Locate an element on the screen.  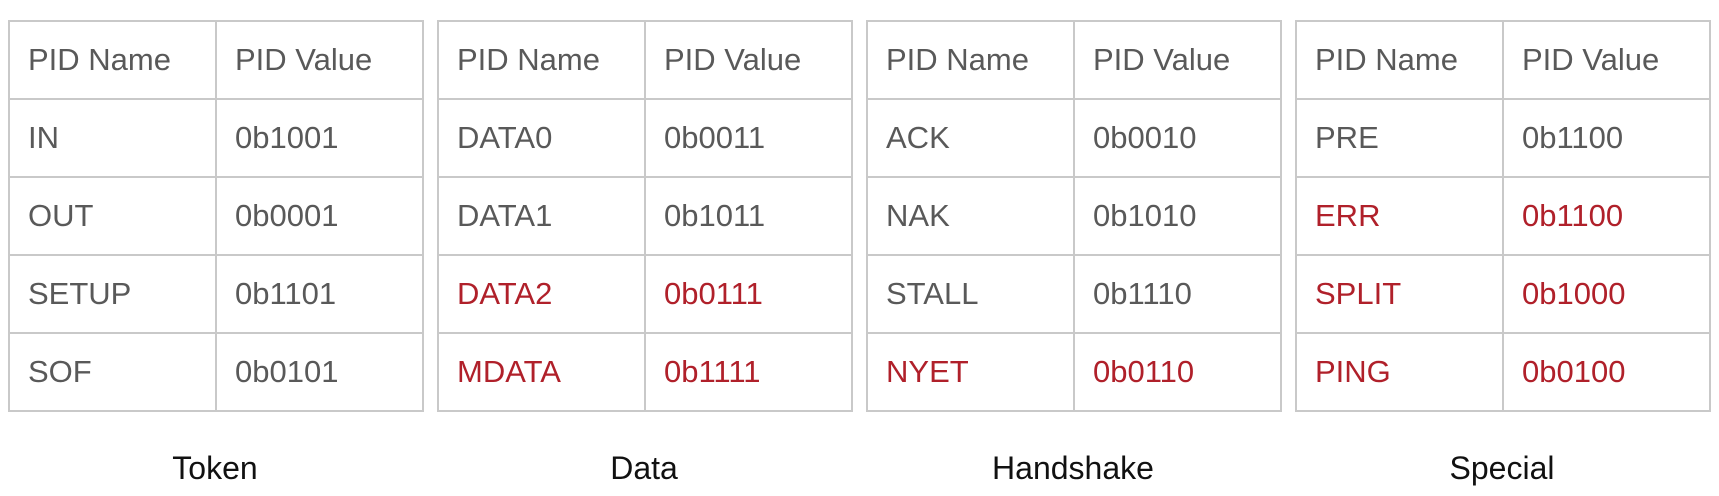
pid-name-cell: ACK is located at coordinates (970, 138).